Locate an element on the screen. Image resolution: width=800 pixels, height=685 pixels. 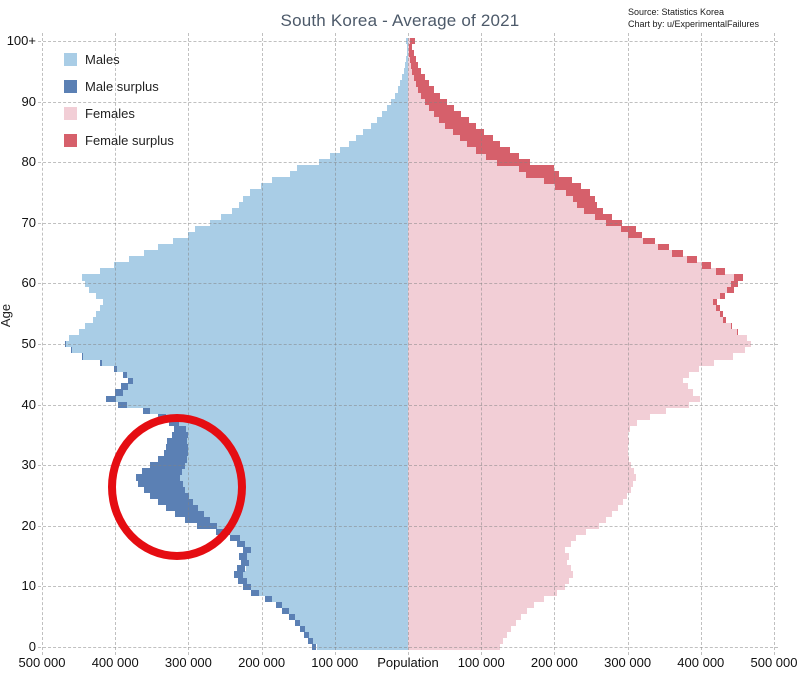
y-tick-label: 30 is located at coordinates (28, 465).